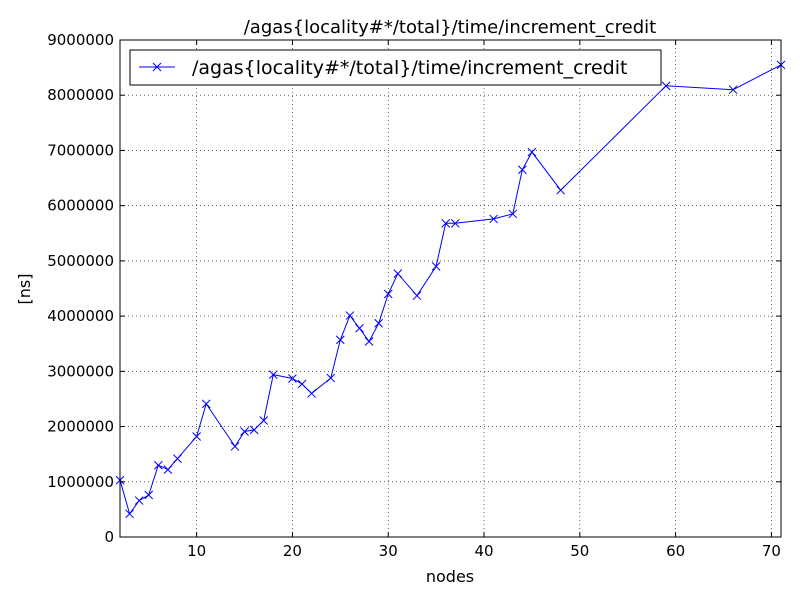 This screenshot has height=600, width=800. What do you see at coordinates (292, 551) in the screenshot?
I see `x-tick-label: 20` at bounding box center [292, 551].